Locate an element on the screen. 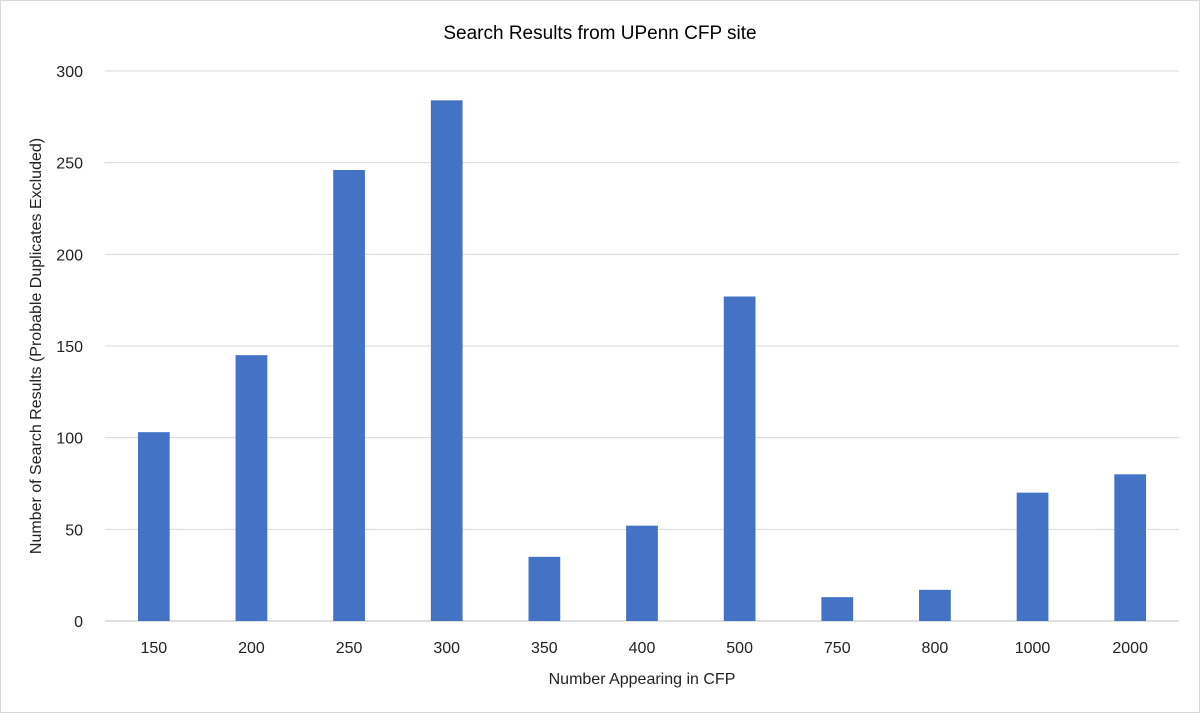  x-tick-label: 750 is located at coordinates (837, 648).